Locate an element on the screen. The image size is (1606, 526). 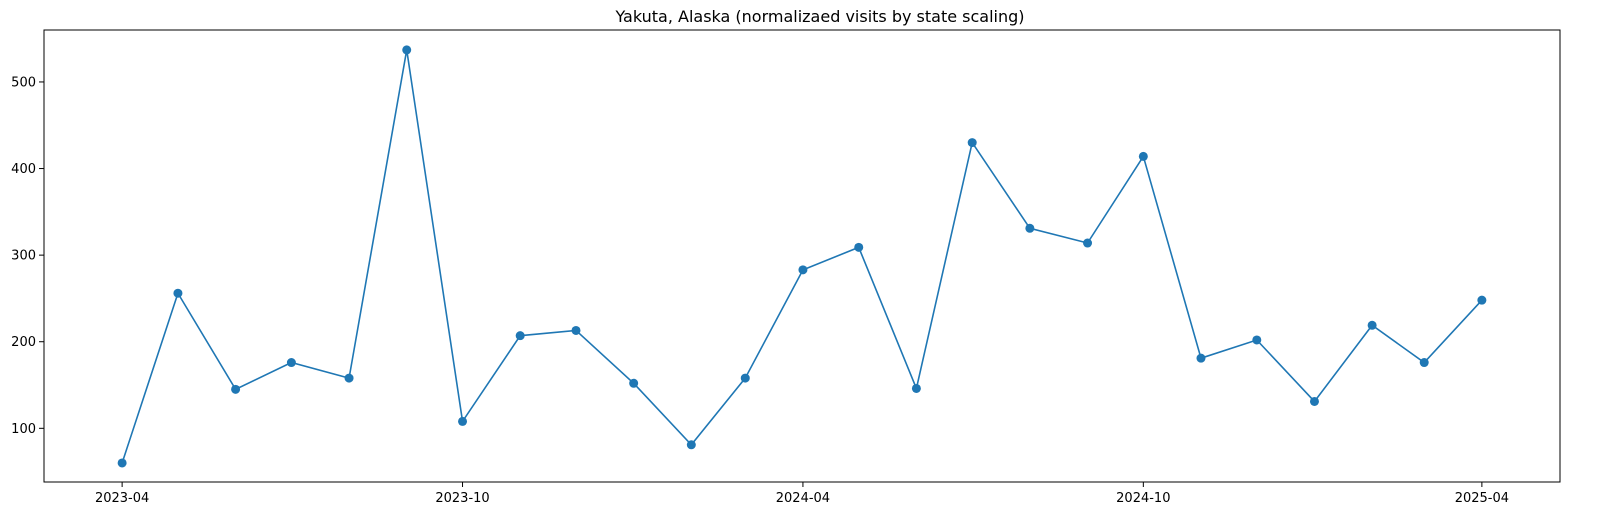
y-tick-label: 300 is located at coordinates (23, 256).